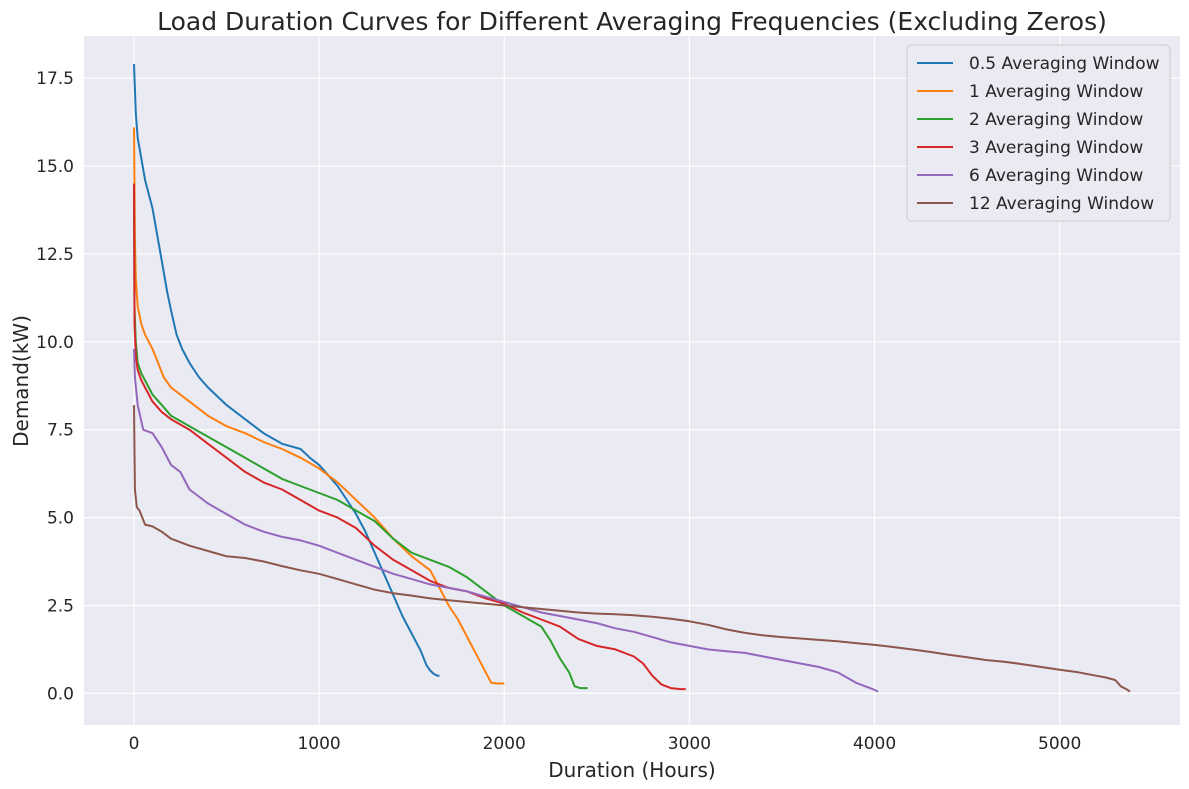 This screenshot has width=1189, height=789. What do you see at coordinates (1056, 176) in the screenshot?
I see `legend-label: 6 Averaging Window` at bounding box center [1056, 176].